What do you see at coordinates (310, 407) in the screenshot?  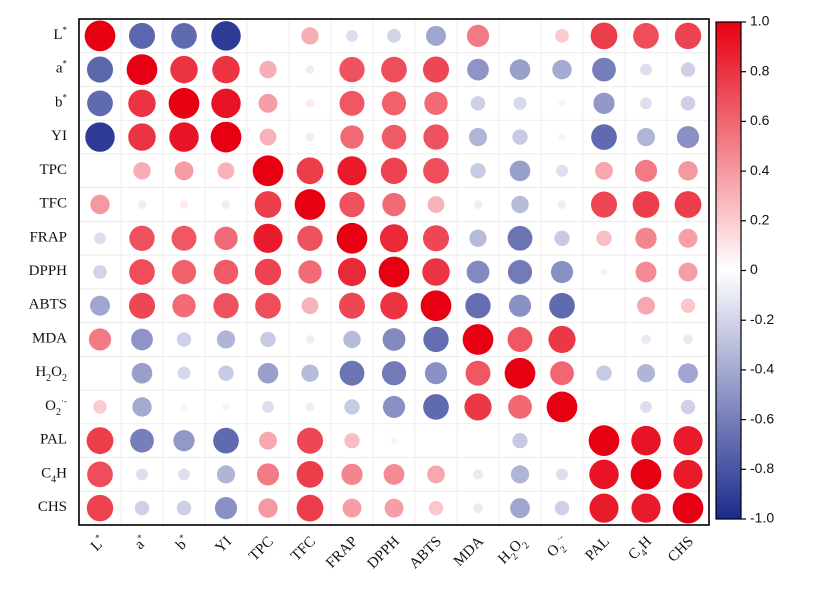 I see `cell-o2-tfc` at bounding box center [310, 407].